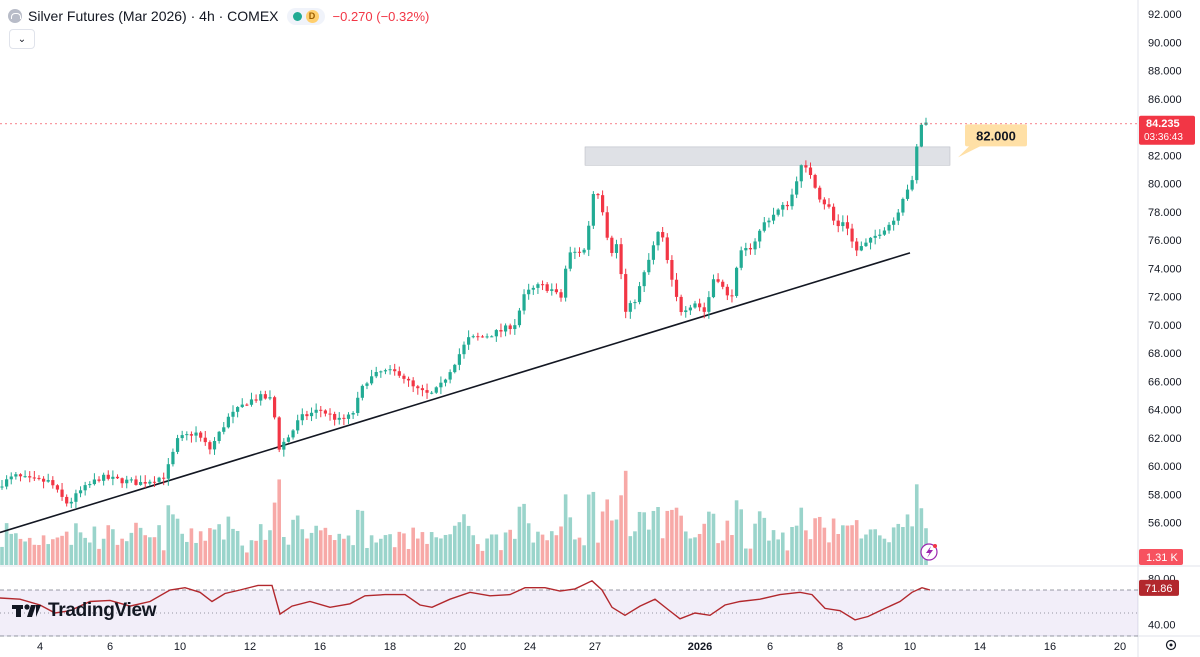  I want to click on time-tick-label: 14, so click(980, 647).